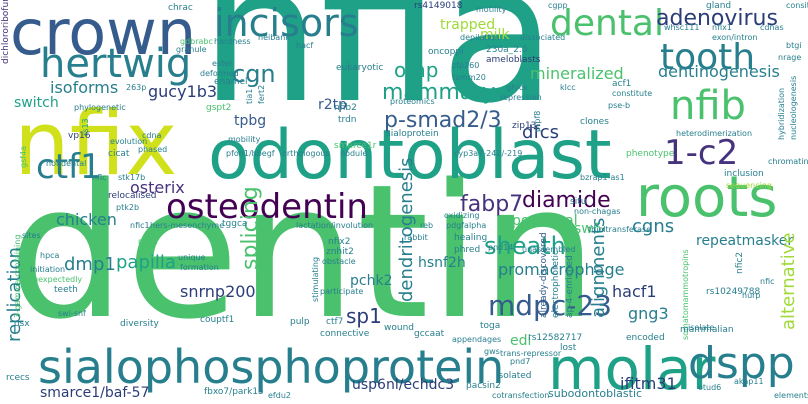  Describe the element at coordinates (520, 361) in the screenshot. I see `word-pnd7: pnd7` at that location.